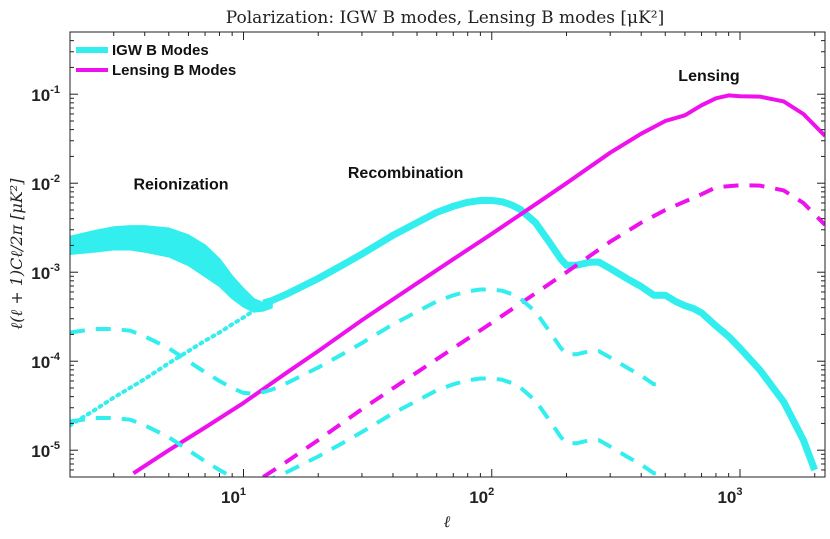  I want to click on x-tick-exp-1: 2, so click(491, 492).